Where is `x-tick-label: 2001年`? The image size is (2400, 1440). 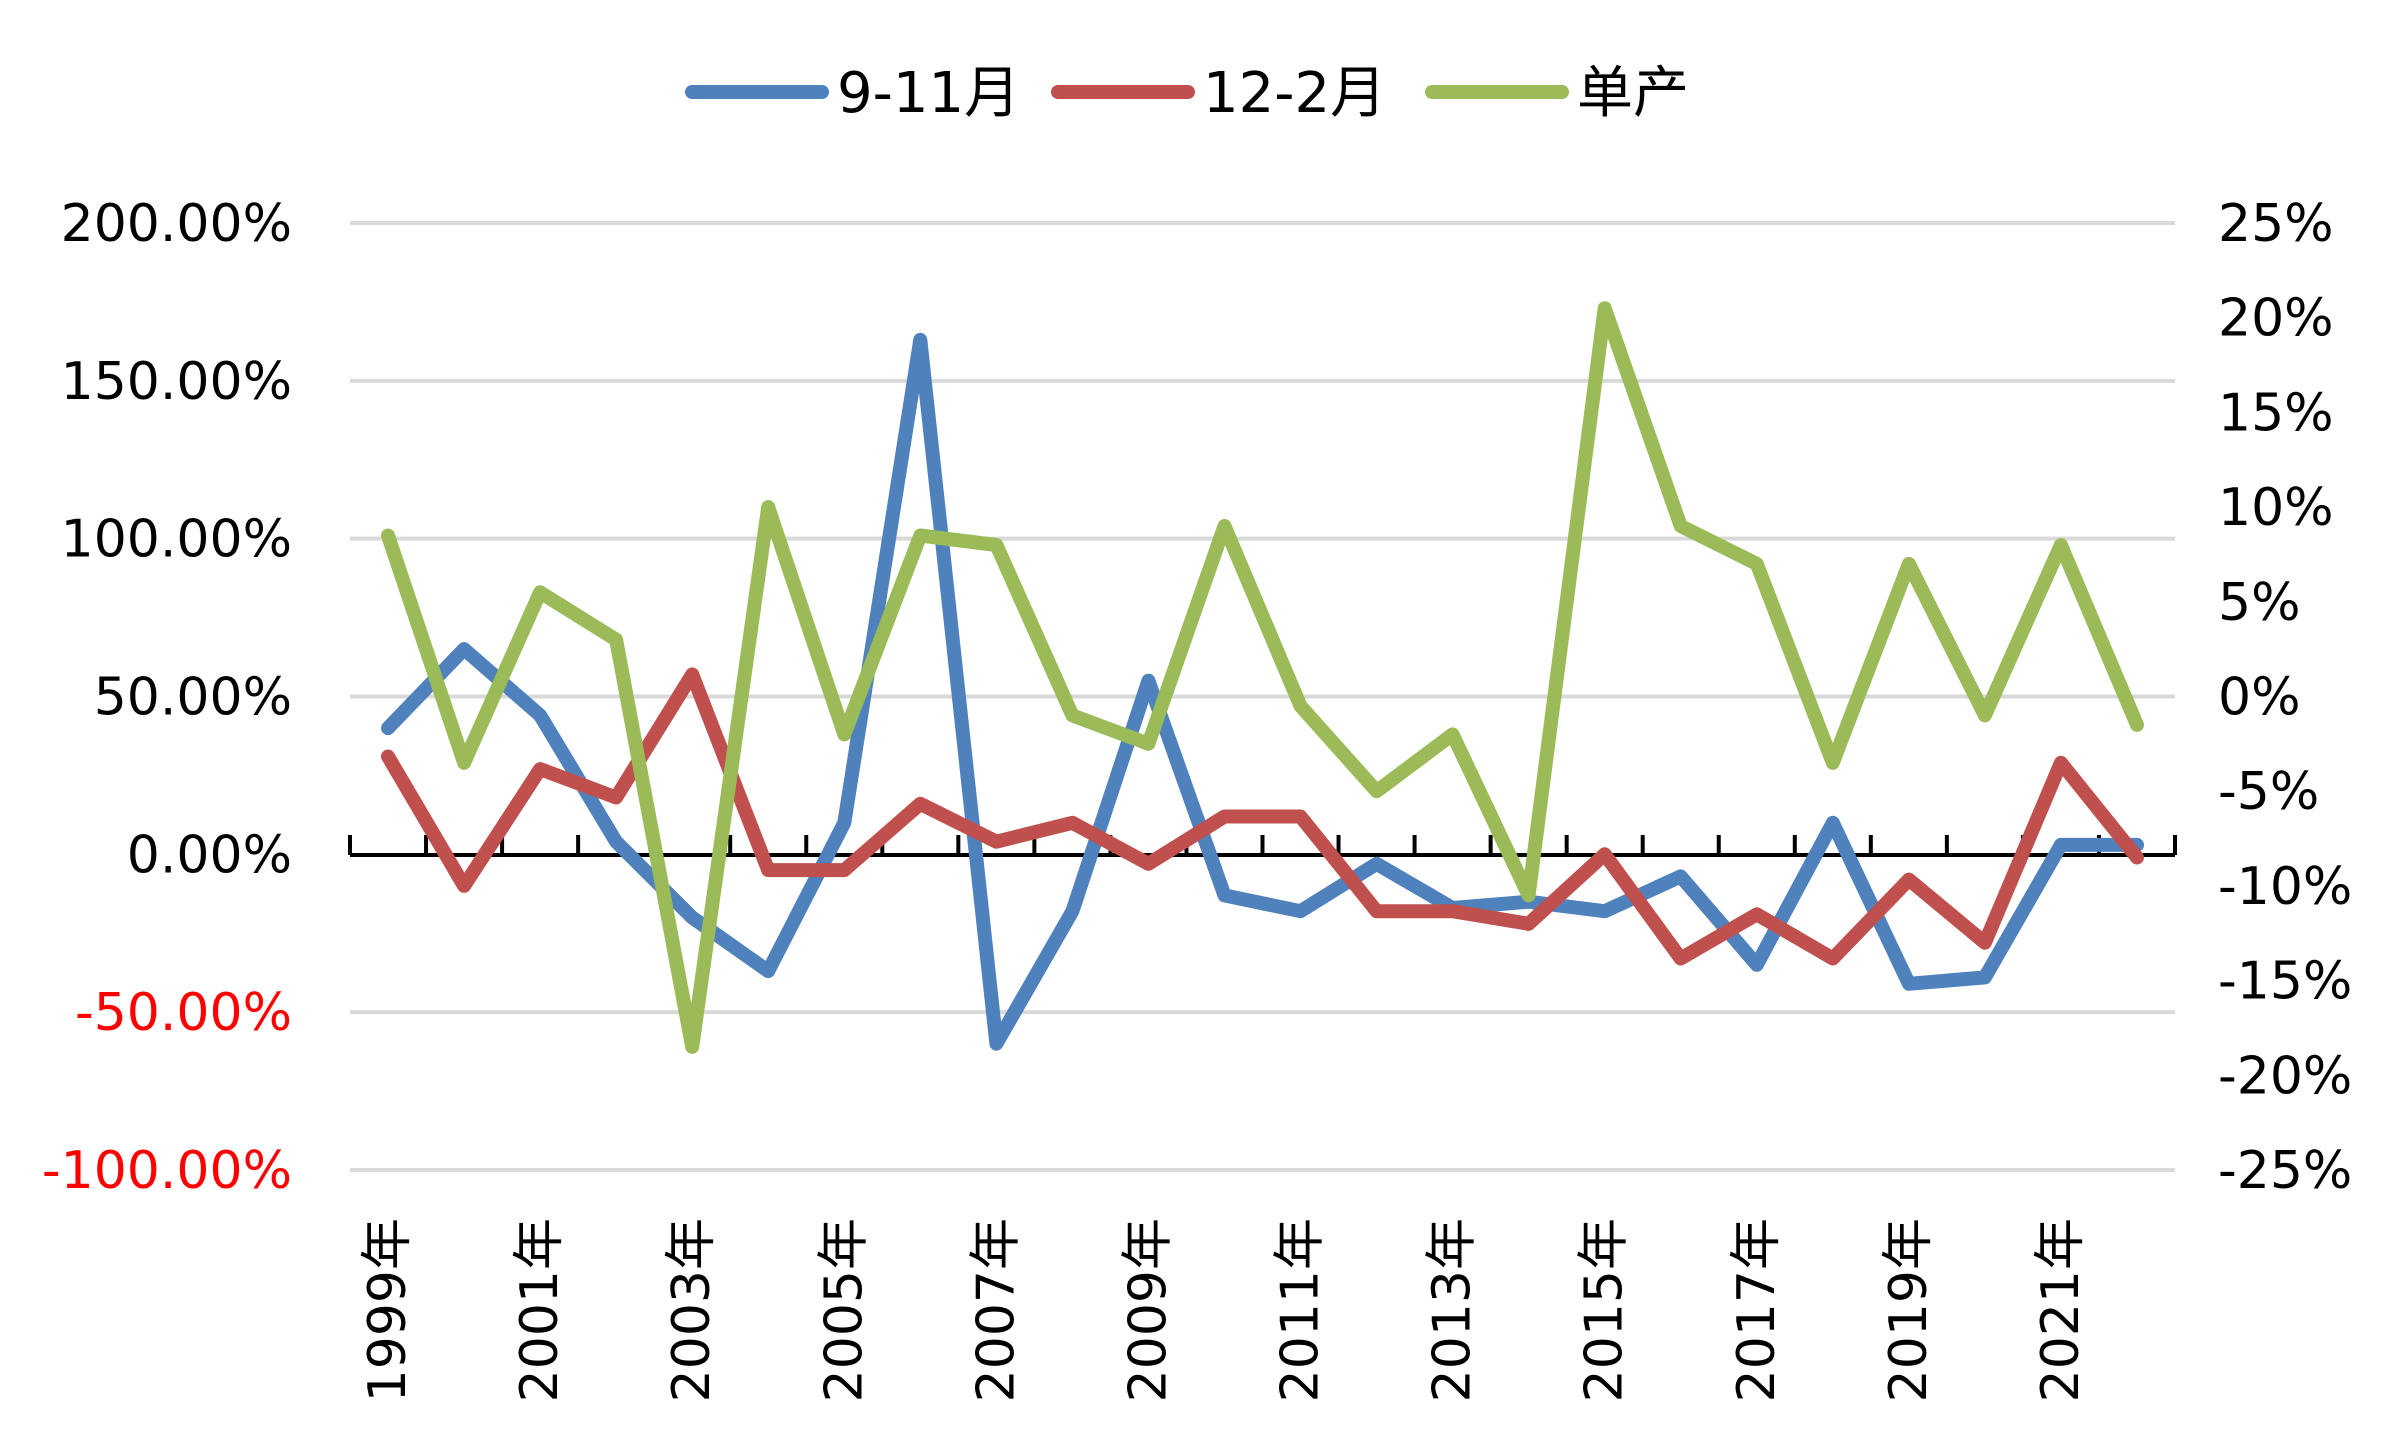 x-tick-label: 2001年 is located at coordinates (540, 1310).